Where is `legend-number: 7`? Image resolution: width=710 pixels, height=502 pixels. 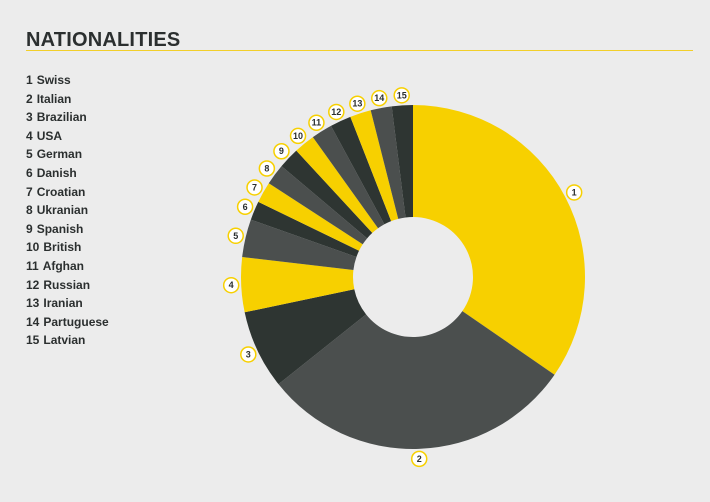 legend-number: 7 is located at coordinates (29, 191).